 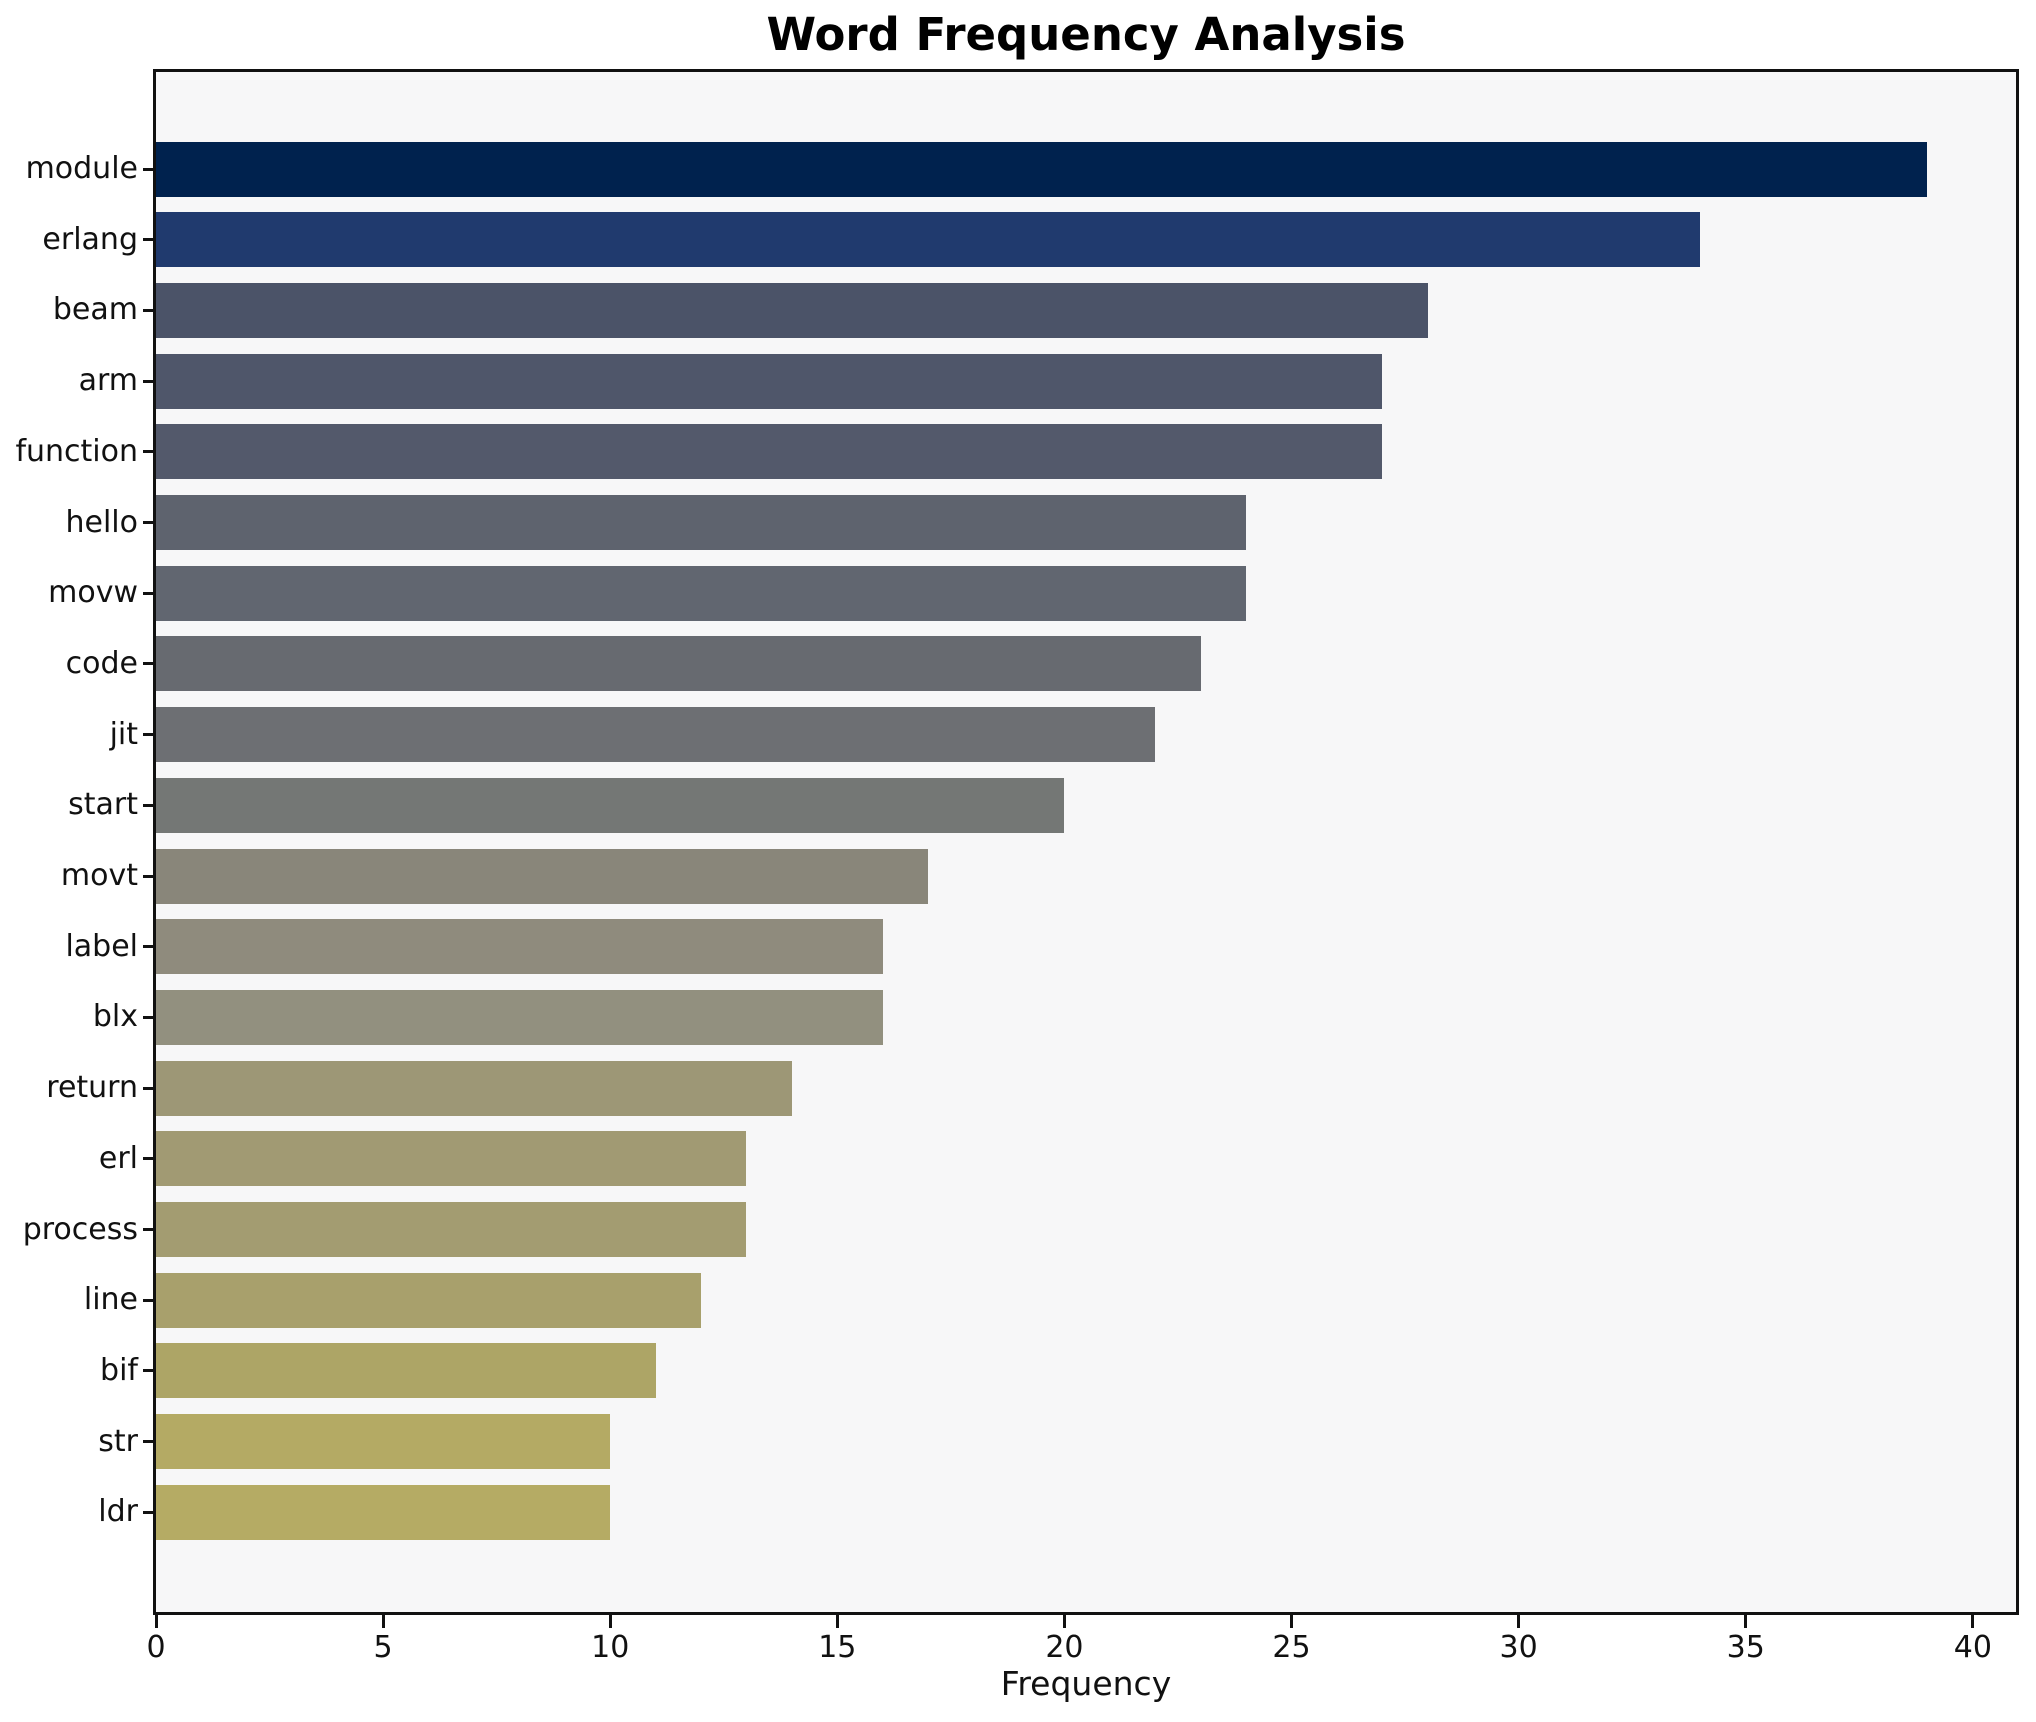 What do you see at coordinates (103, 805) in the screenshot?
I see `y-tick-label-start: start` at bounding box center [103, 805].